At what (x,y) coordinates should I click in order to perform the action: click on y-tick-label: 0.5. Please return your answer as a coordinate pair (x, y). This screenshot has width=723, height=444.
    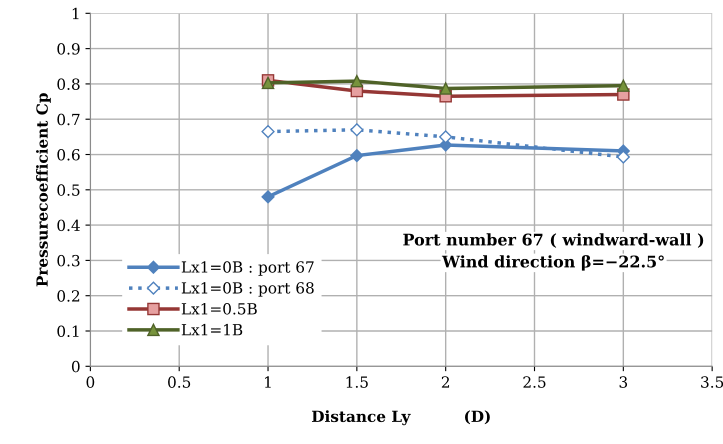
    Looking at the image, I should click on (68, 190).